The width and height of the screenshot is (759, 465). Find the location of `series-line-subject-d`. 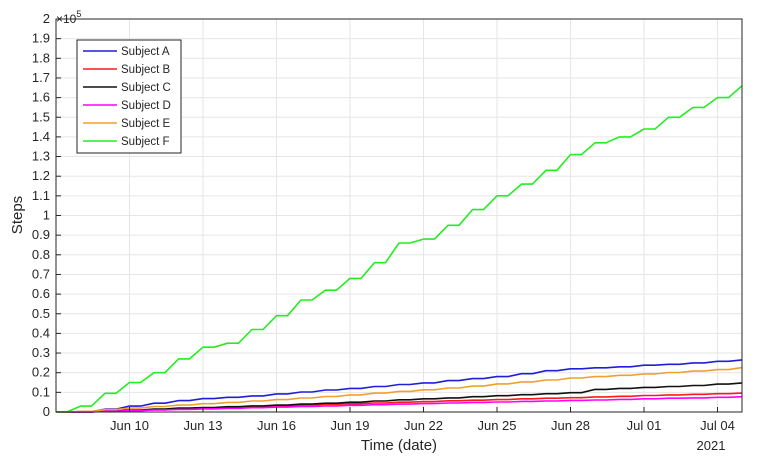

series-line-subject-d is located at coordinates (399, 404).